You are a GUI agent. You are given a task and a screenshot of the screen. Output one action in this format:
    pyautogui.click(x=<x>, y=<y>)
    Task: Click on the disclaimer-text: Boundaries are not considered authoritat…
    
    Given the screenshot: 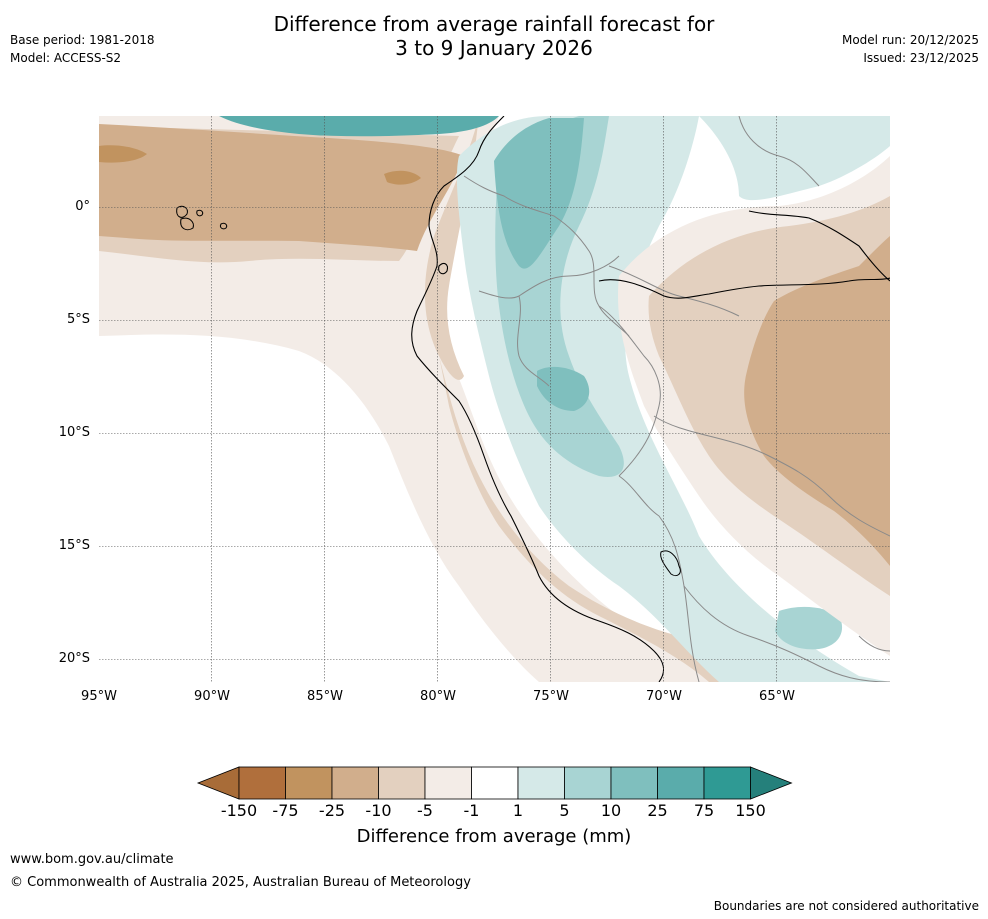 What is the action you would take?
    pyautogui.click(x=846, y=906)
    